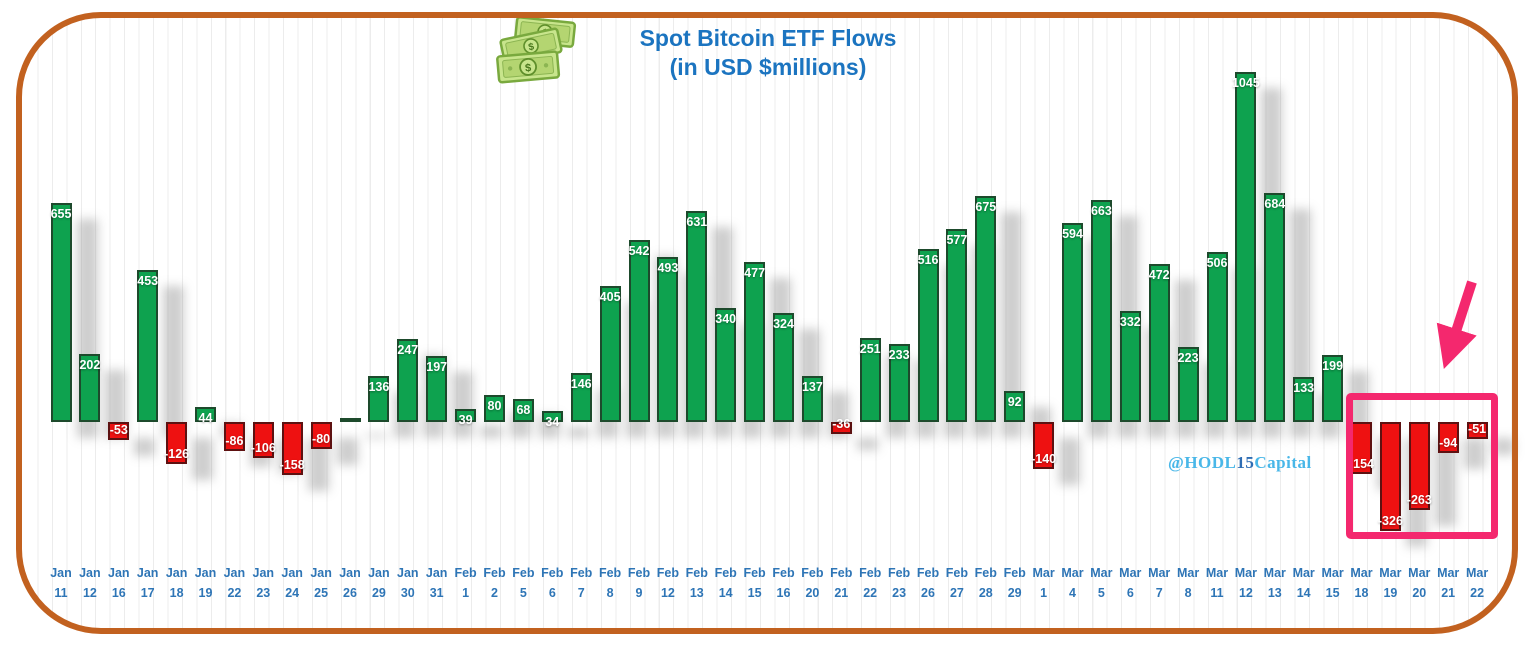  What do you see at coordinates (639, 583) in the screenshot?
I see `x-axis-label-Feb-9: Feb 9` at bounding box center [639, 583].